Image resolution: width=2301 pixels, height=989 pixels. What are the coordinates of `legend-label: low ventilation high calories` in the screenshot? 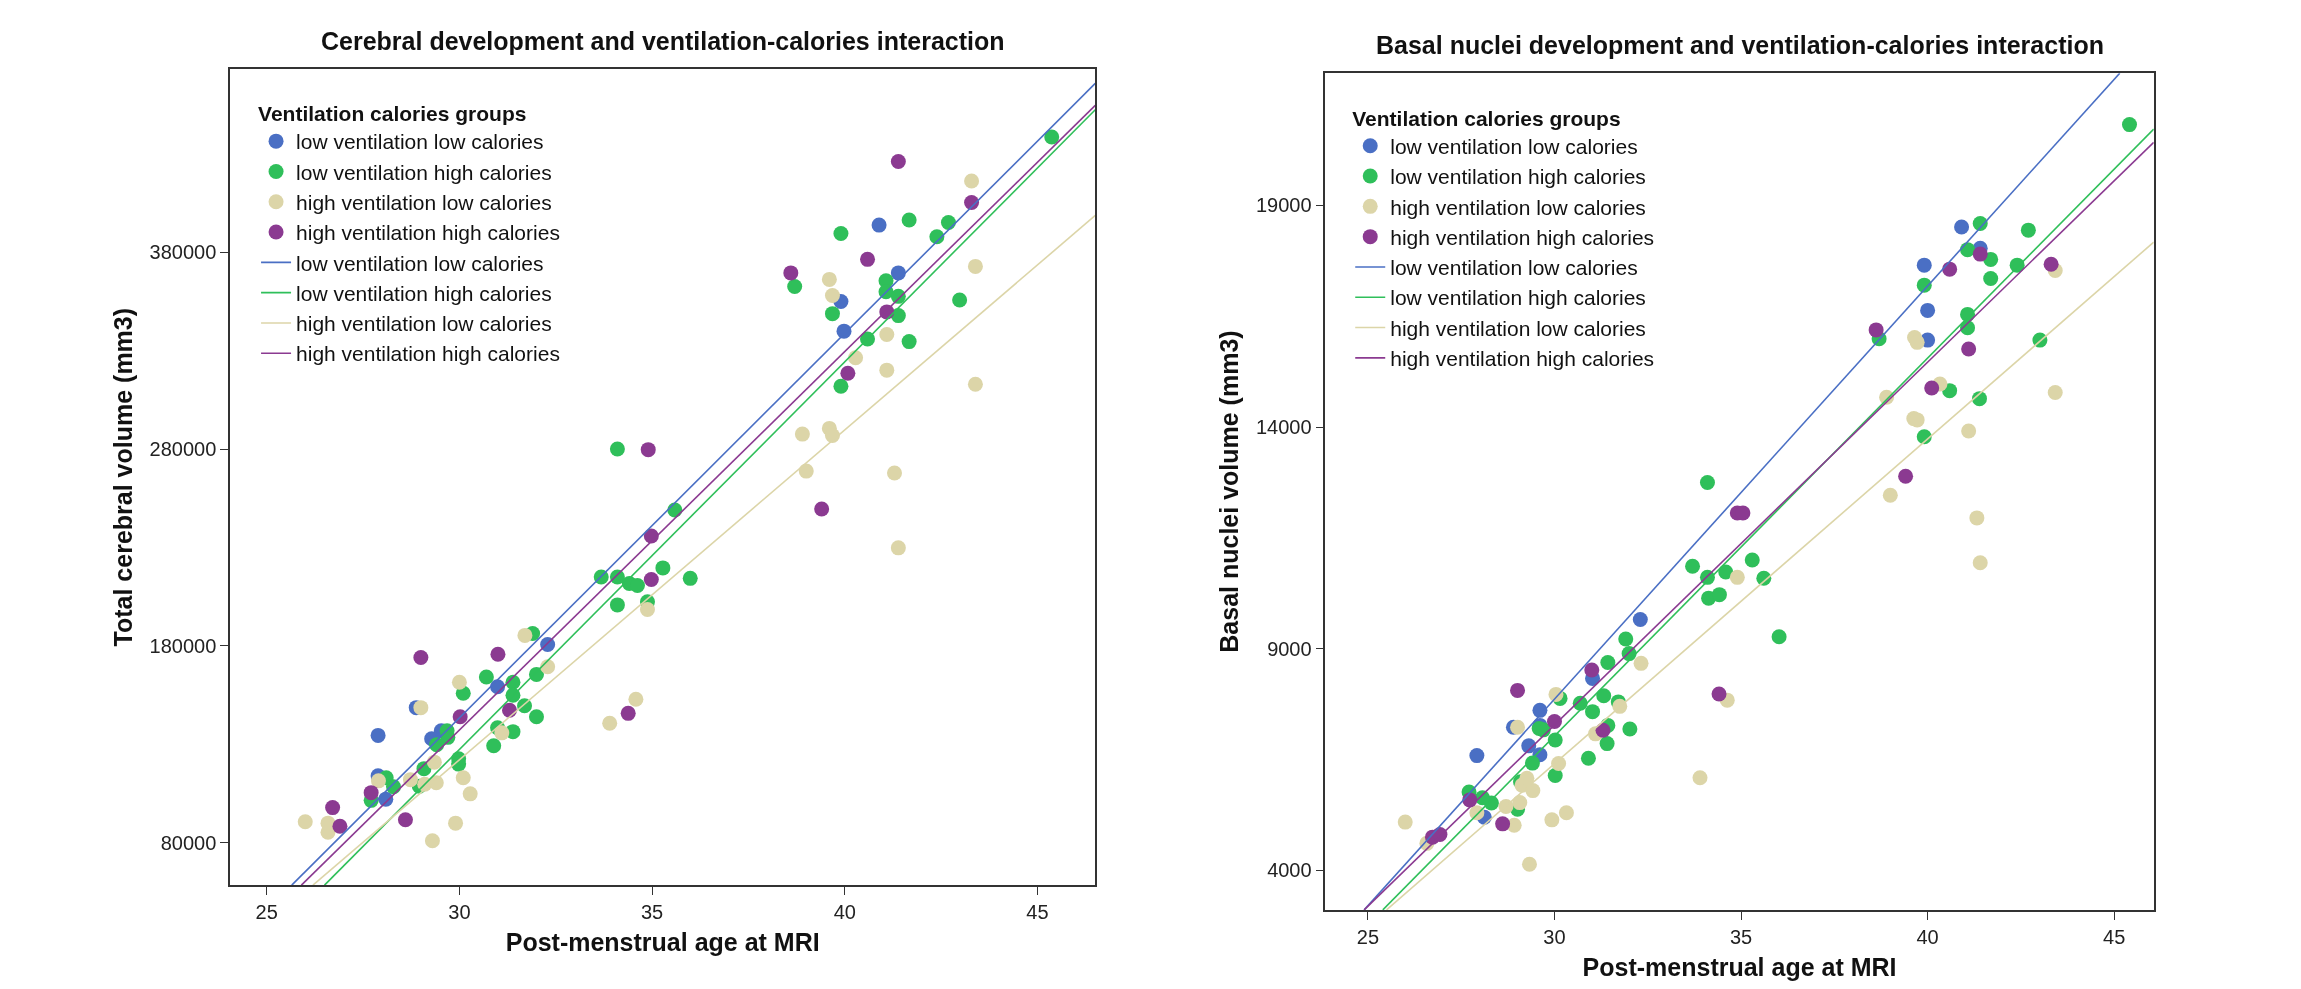 It's located at (424, 293).